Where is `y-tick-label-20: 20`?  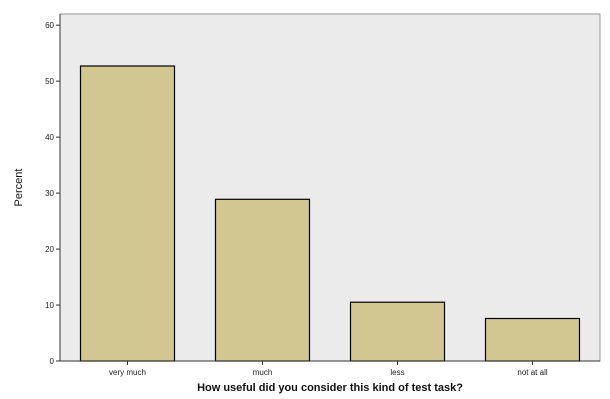 y-tick-label-20: 20 is located at coordinates (49, 249).